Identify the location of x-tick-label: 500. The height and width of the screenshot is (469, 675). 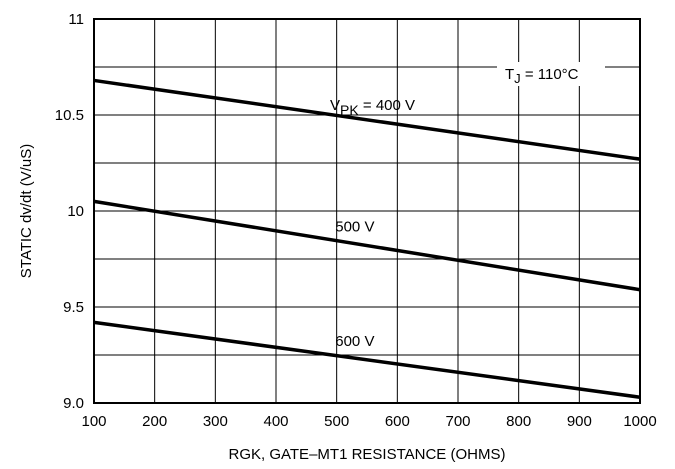
(336, 421).